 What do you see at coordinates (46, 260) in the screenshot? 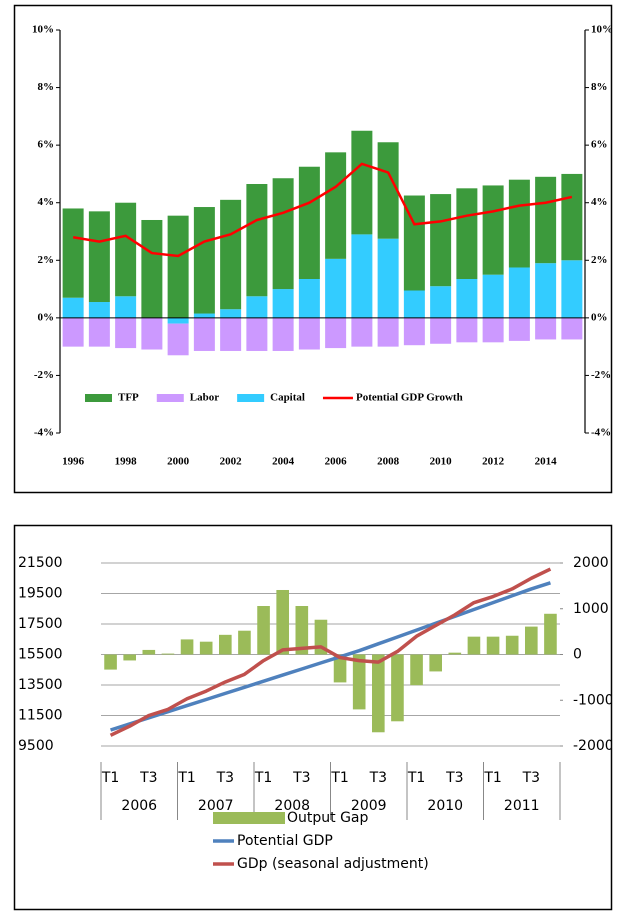
I see `y-tick-label: 2%` at bounding box center [46, 260].